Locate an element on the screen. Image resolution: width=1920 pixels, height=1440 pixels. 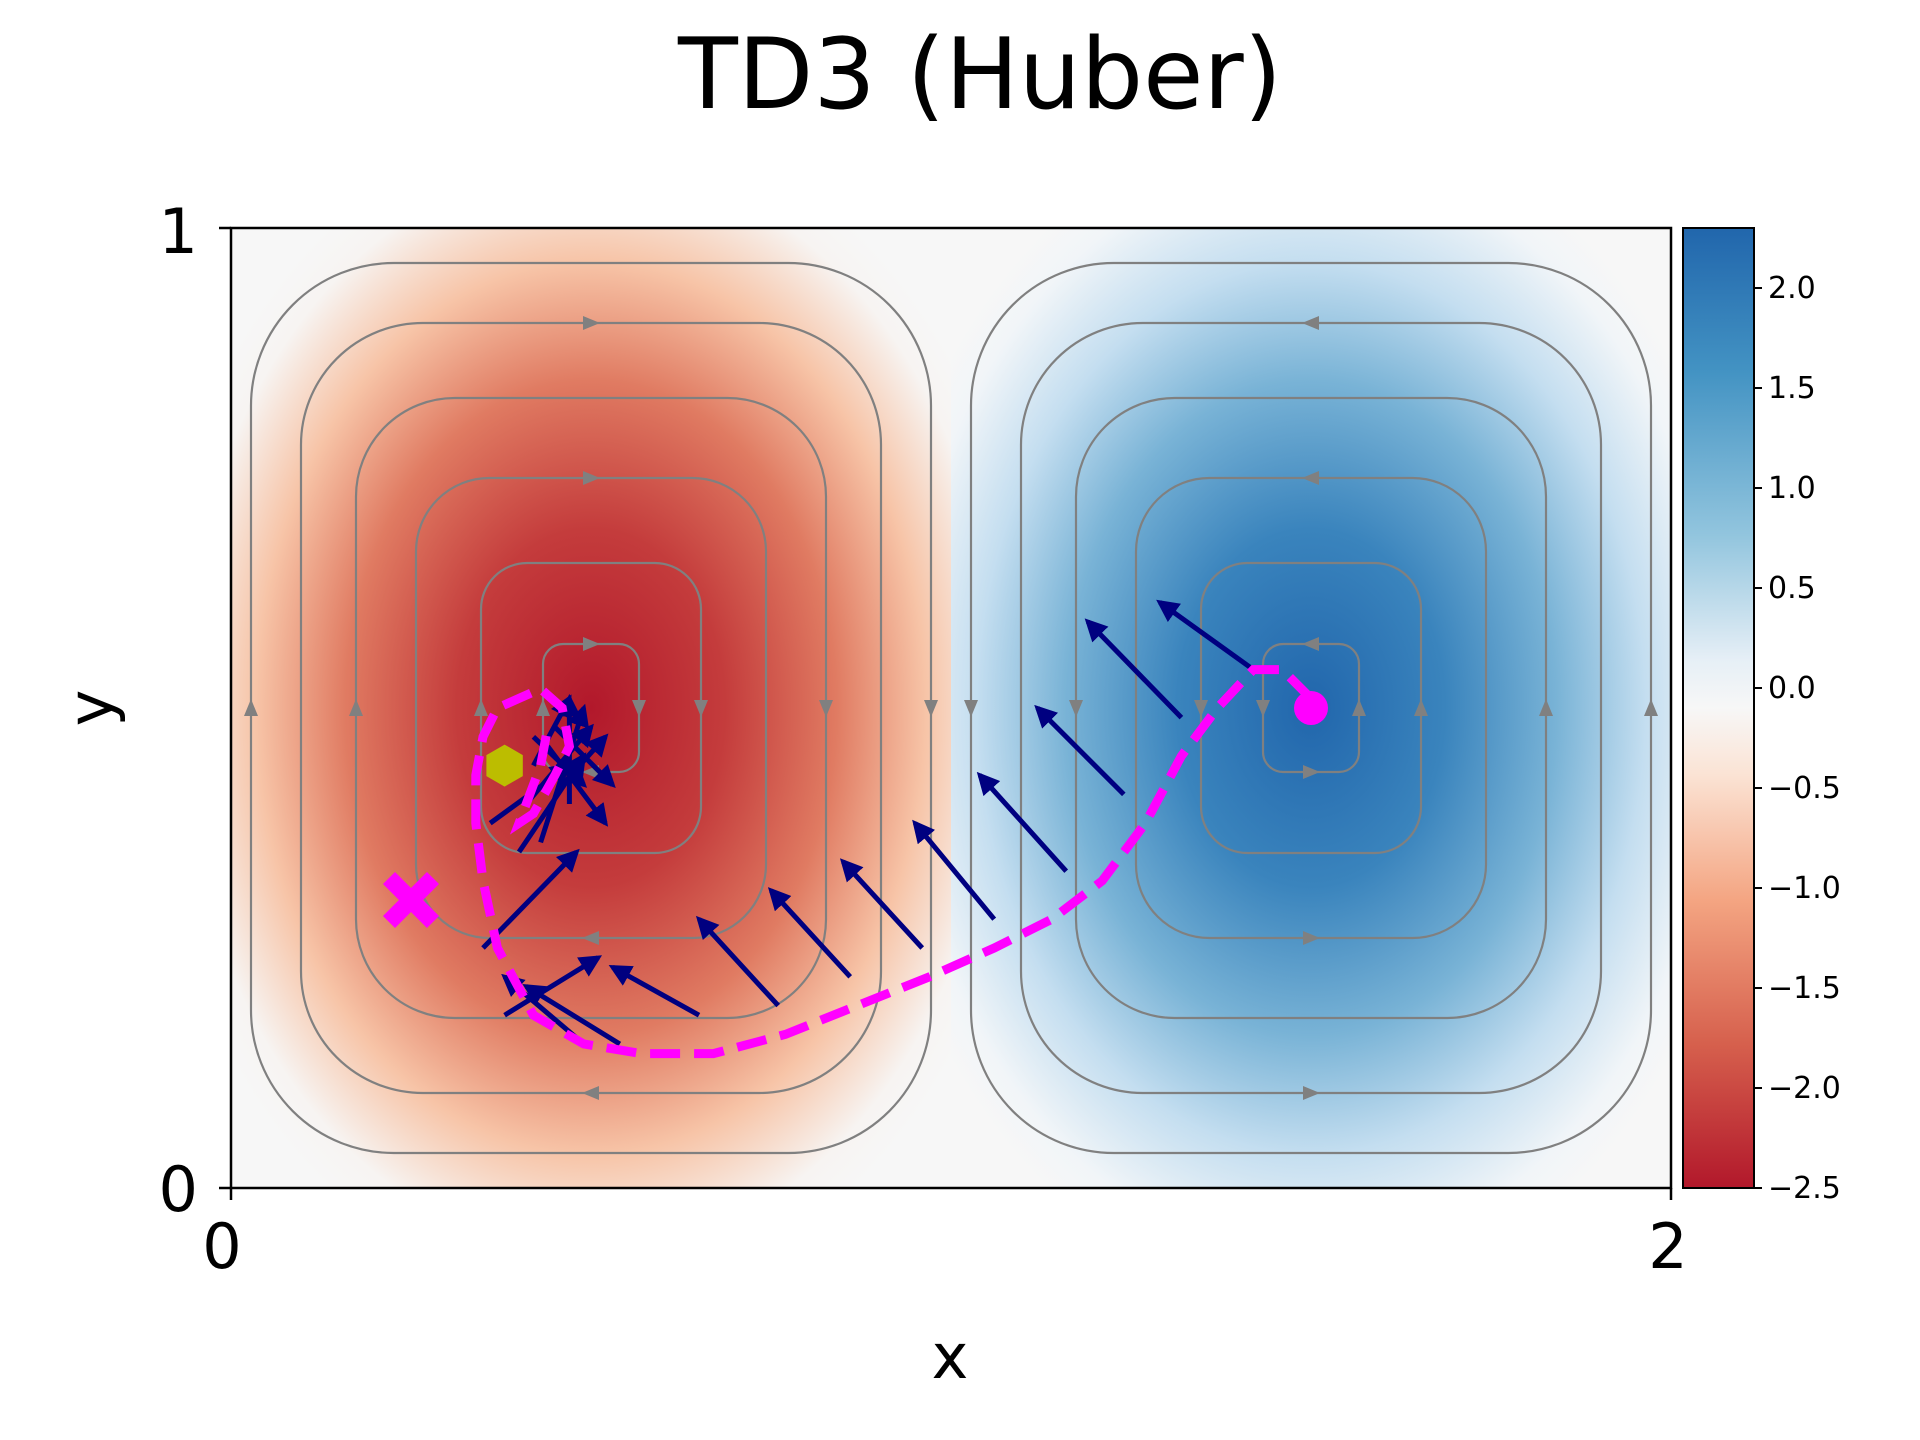
markers is located at coordinates (855, 810).